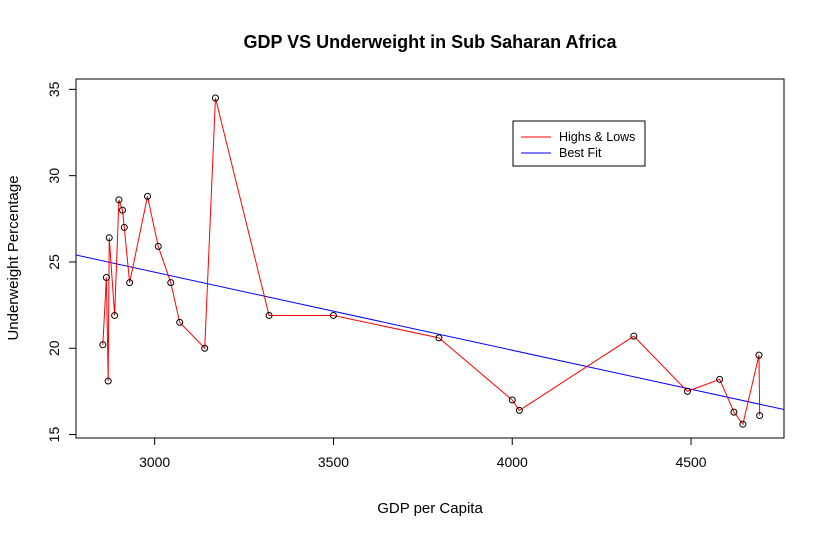 Image resolution: width=825 pixels, height=537 pixels. Describe the element at coordinates (597, 137) in the screenshot. I see `legend-label-highs-lows: Highs & Lows` at that location.